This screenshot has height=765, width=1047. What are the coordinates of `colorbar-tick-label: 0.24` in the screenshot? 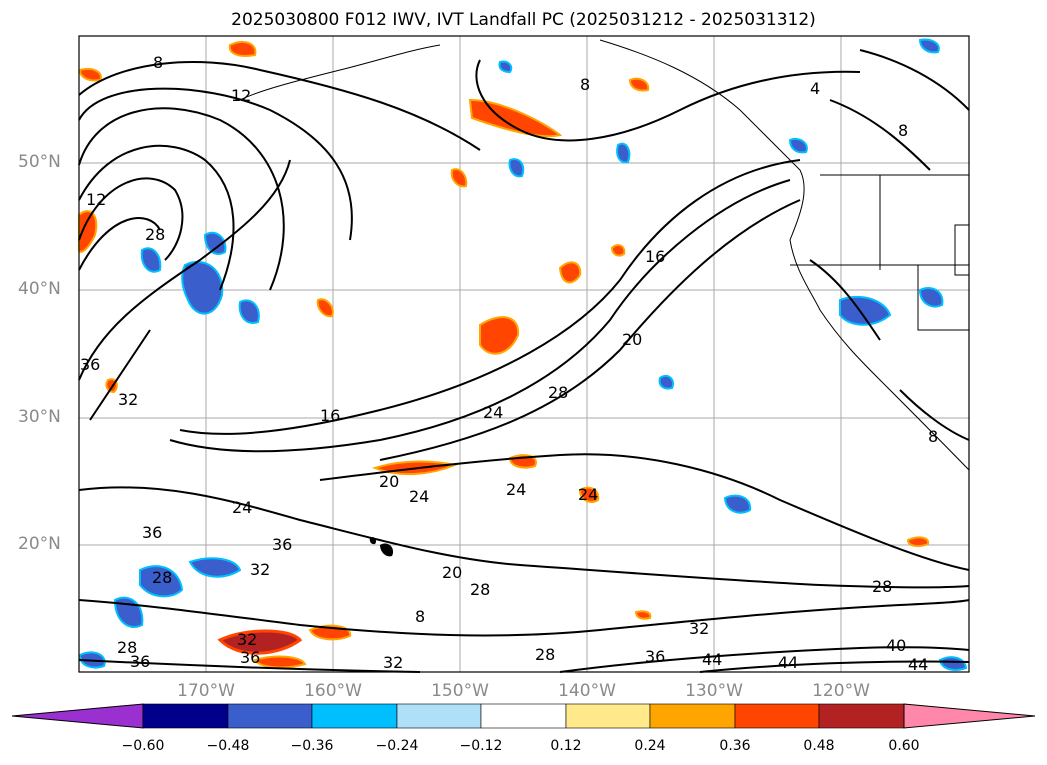 It's located at (650, 746).